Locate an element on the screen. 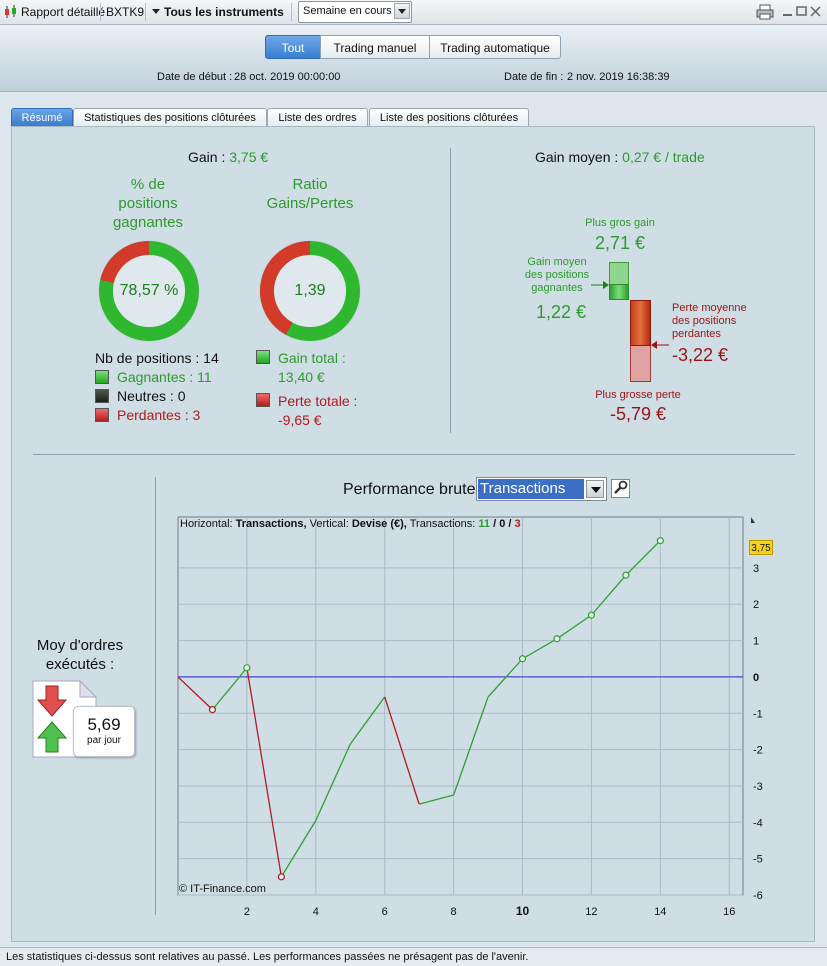  perte-moyenne-value: -3,22 € is located at coordinates (700, 355).